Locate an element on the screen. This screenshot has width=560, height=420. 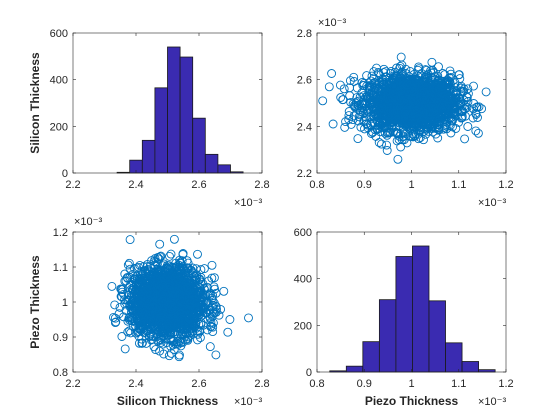
y-axis-label: Piezo Thickness is located at coordinates (35, 302).